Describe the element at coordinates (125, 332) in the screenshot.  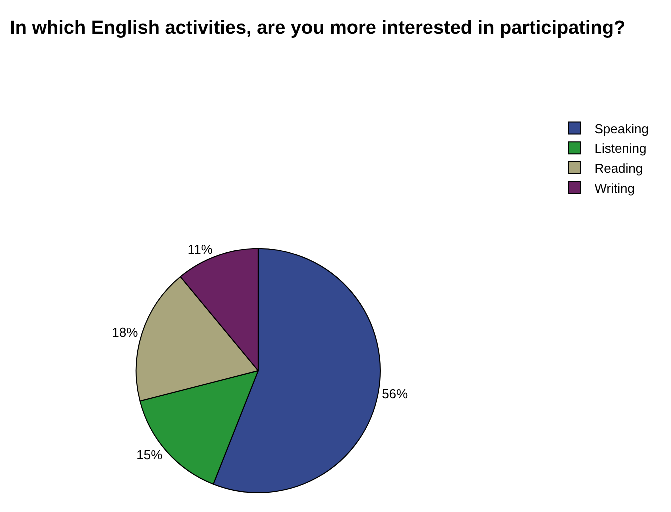
I see `data-label: 18%` at that location.